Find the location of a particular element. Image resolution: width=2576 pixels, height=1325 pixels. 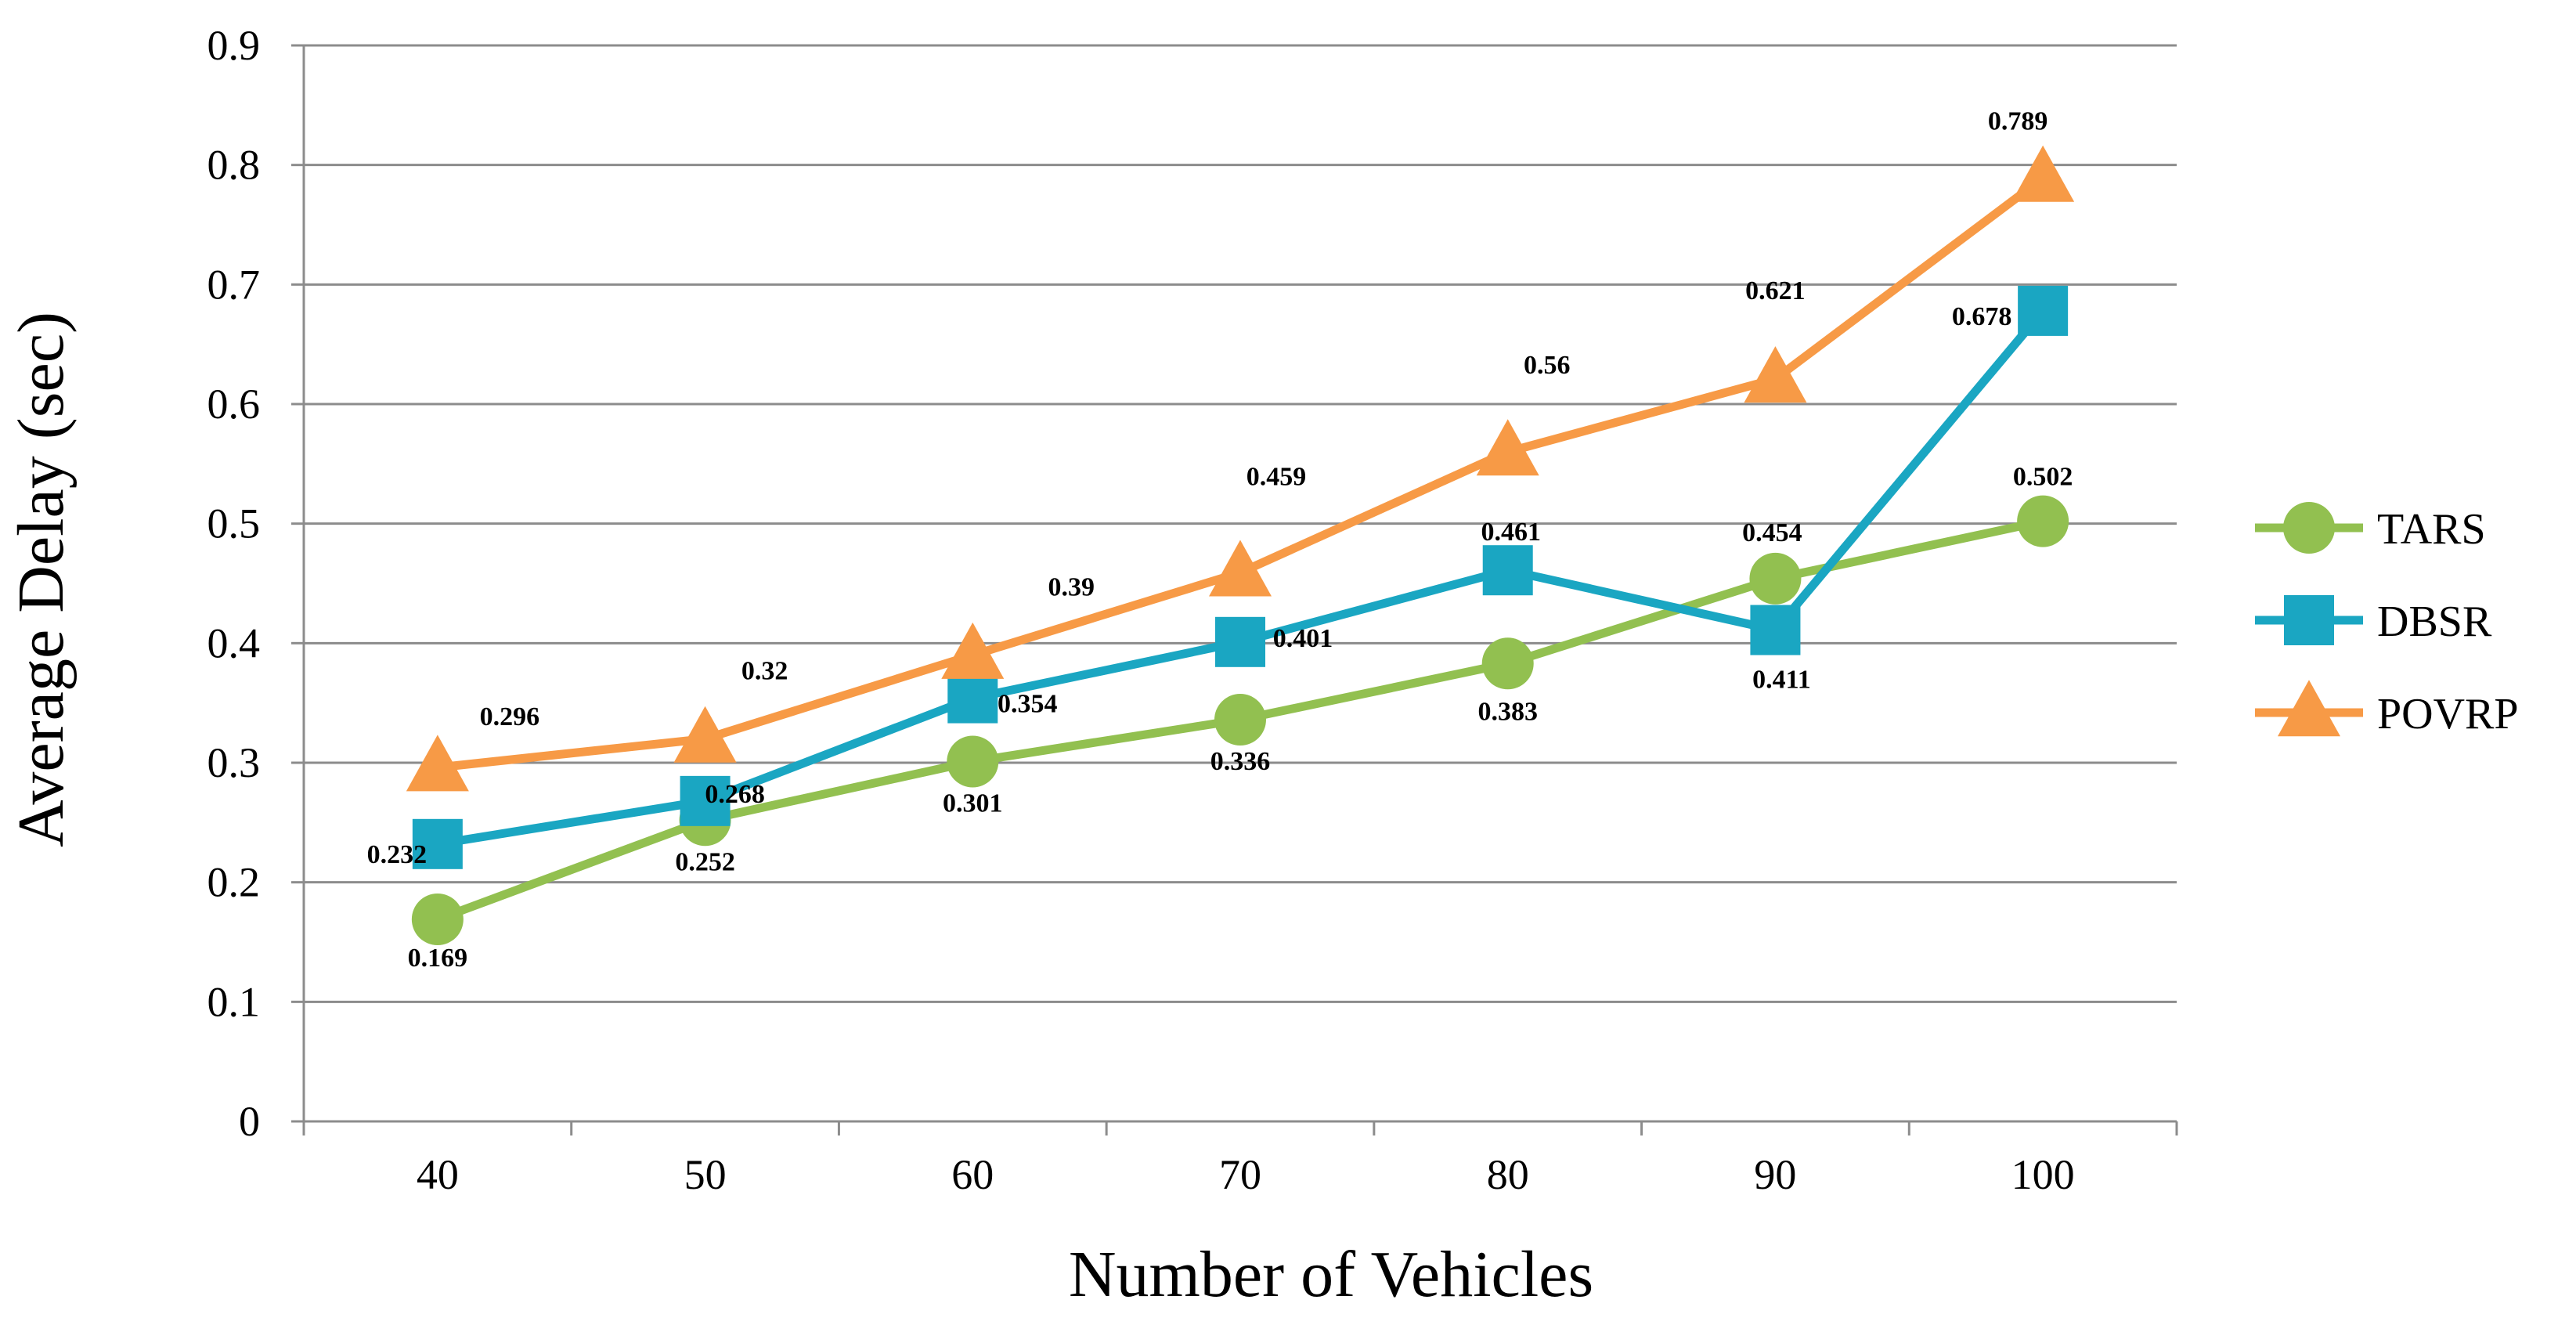

data-label-tars-90: 0.454 is located at coordinates (1772, 532).